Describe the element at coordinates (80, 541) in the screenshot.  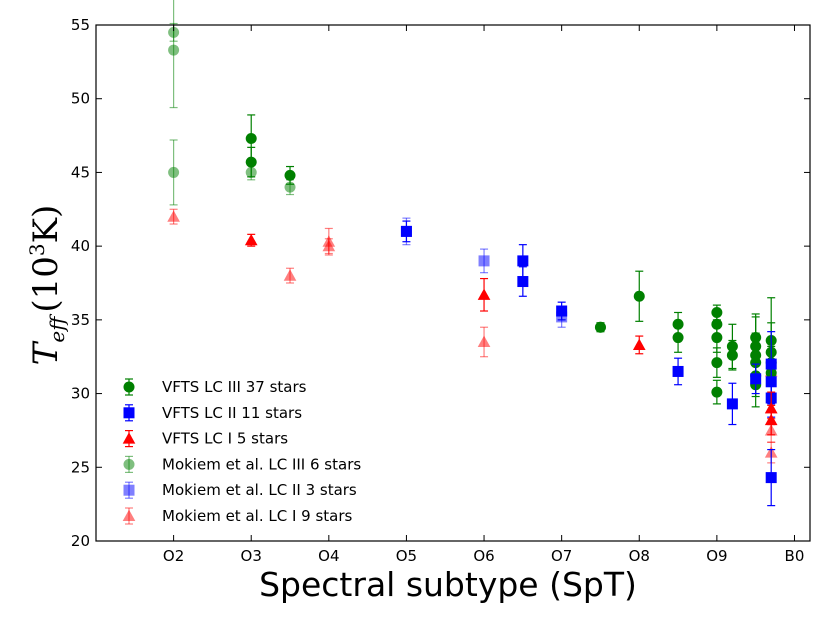
I see `y-tick-label: 20` at that location.